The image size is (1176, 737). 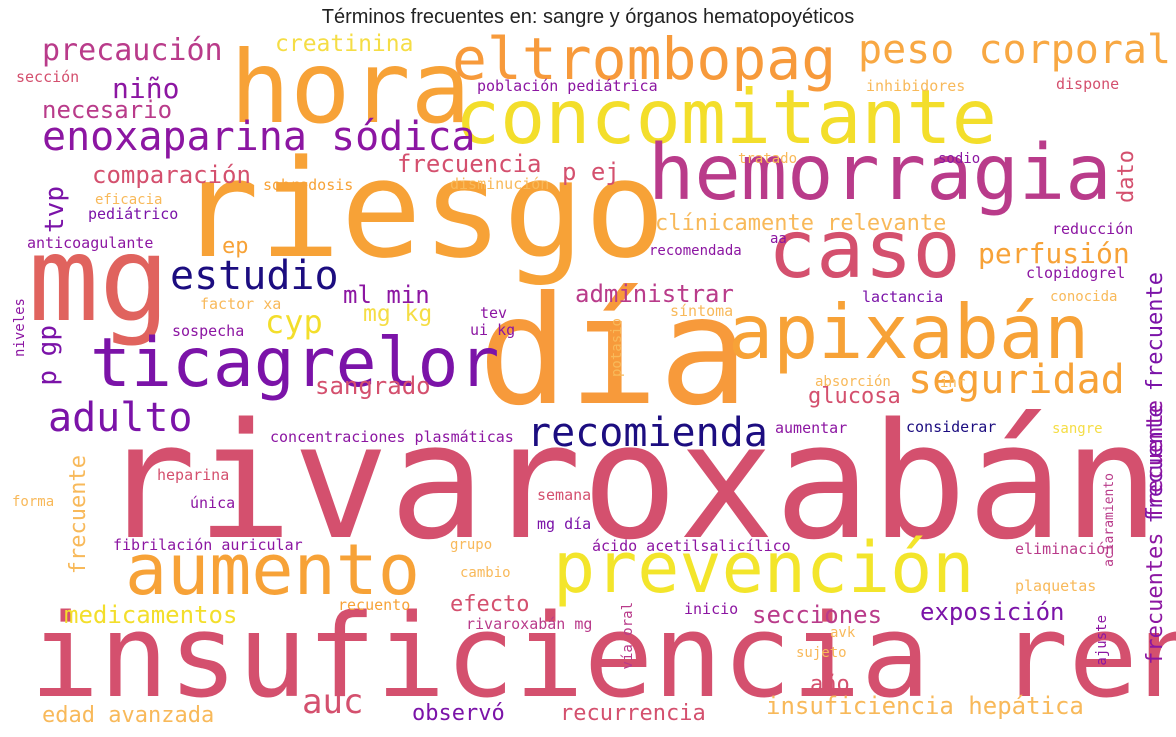 What do you see at coordinates (129, 200) in the screenshot?
I see `word-eficacia: eficacia` at bounding box center [129, 200].